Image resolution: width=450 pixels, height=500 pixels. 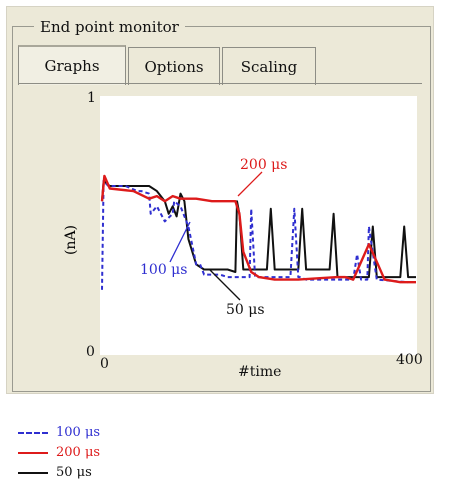 What do you see at coordinates (91, 98) in the screenshot?
I see `y-tick-max: 1` at bounding box center [91, 98].